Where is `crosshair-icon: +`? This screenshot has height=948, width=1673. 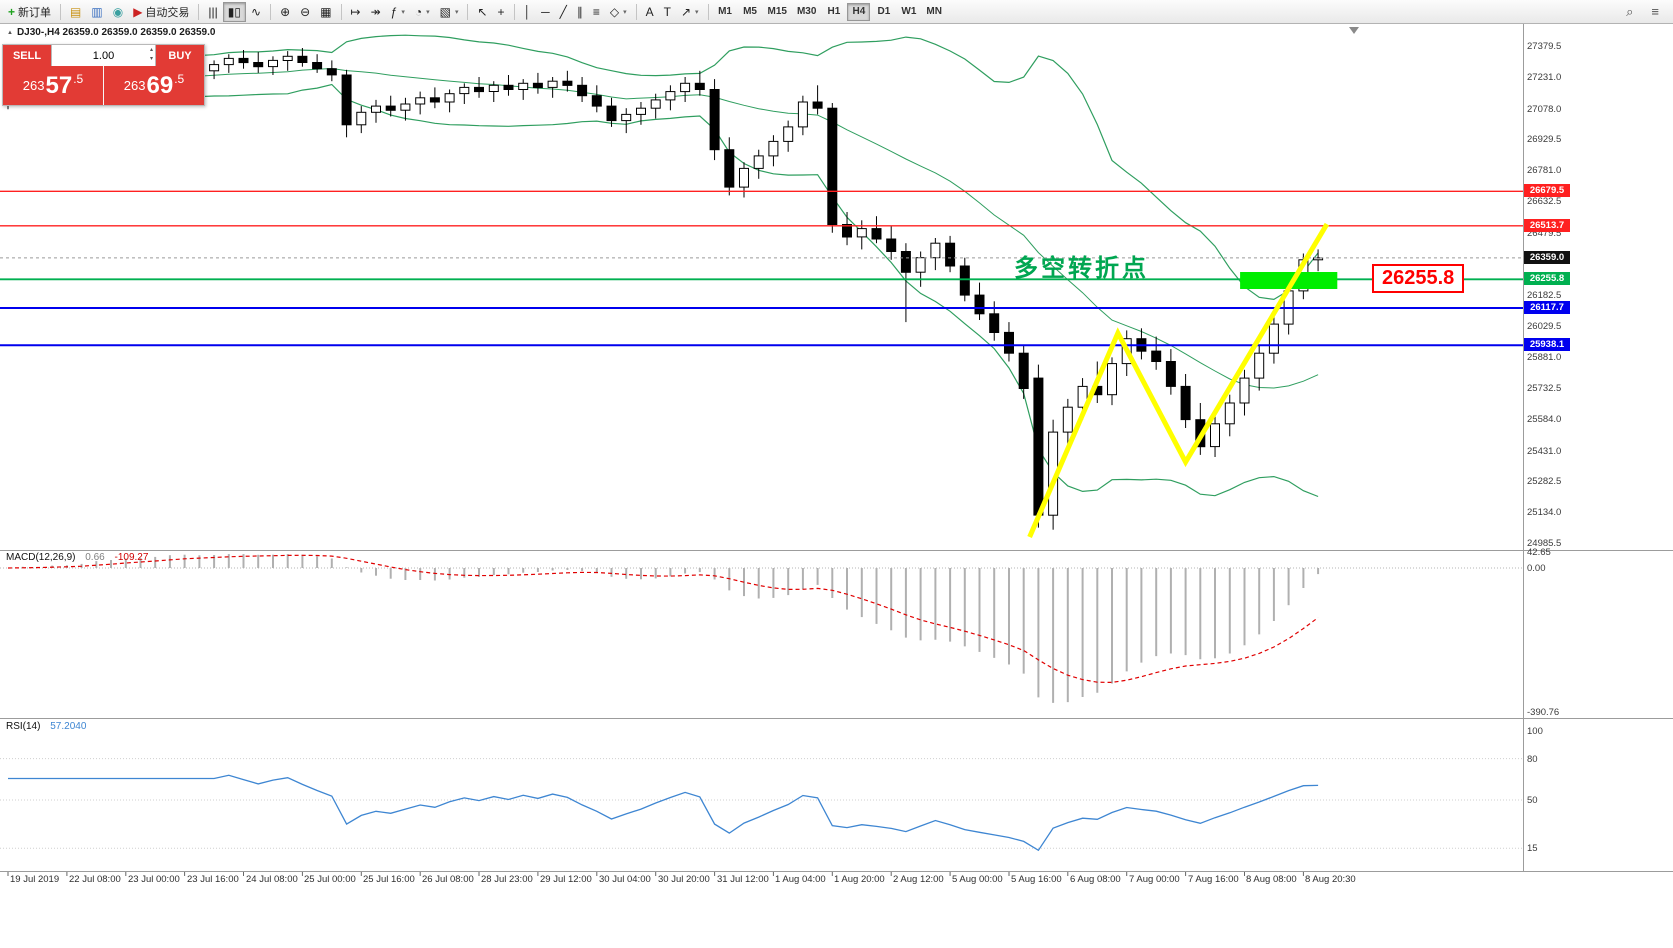 crosshair-icon: + is located at coordinates (501, 12).